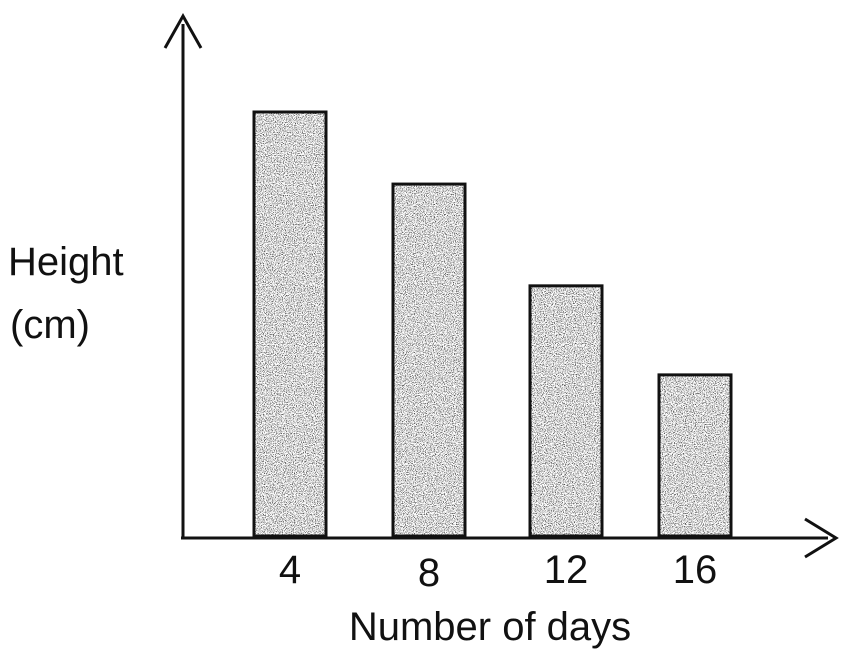  I want to click on x-tick-label-4: 4, so click(290, 570).